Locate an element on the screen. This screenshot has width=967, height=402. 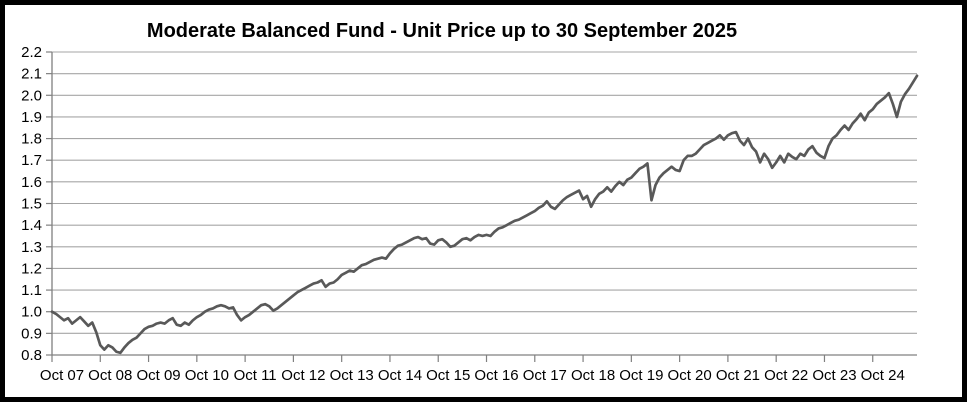
y-axis-tick-label: 0.9 is located at coordinates (31, 333).